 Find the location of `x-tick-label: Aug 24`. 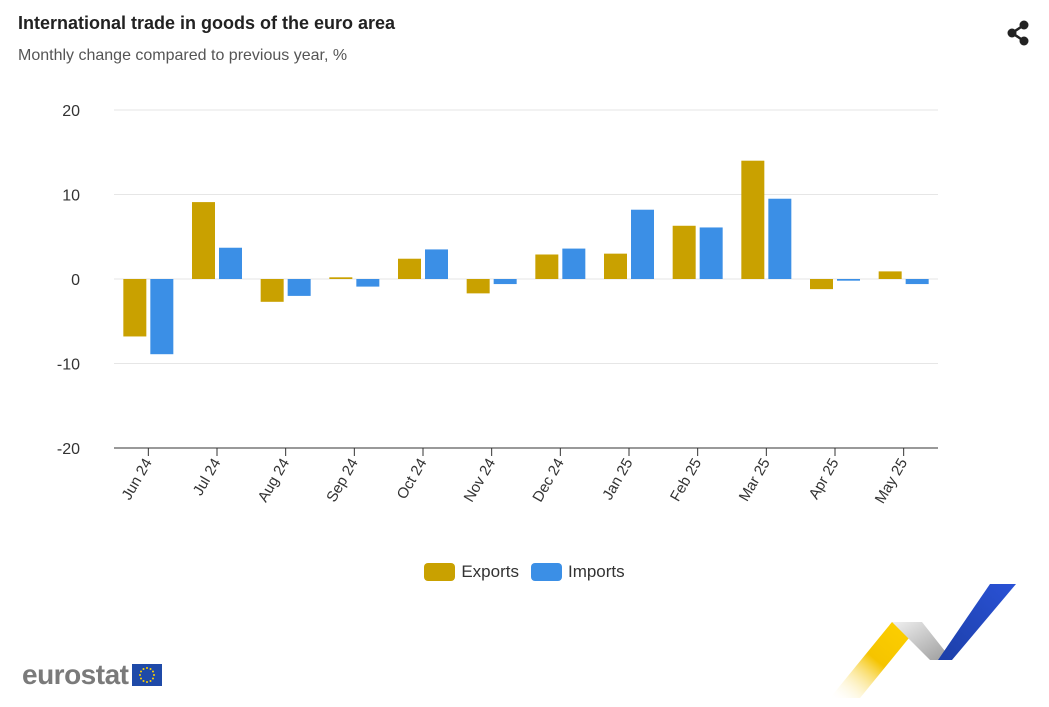

x-tick-label: Aug 24 is located at coordinates (274, 481).